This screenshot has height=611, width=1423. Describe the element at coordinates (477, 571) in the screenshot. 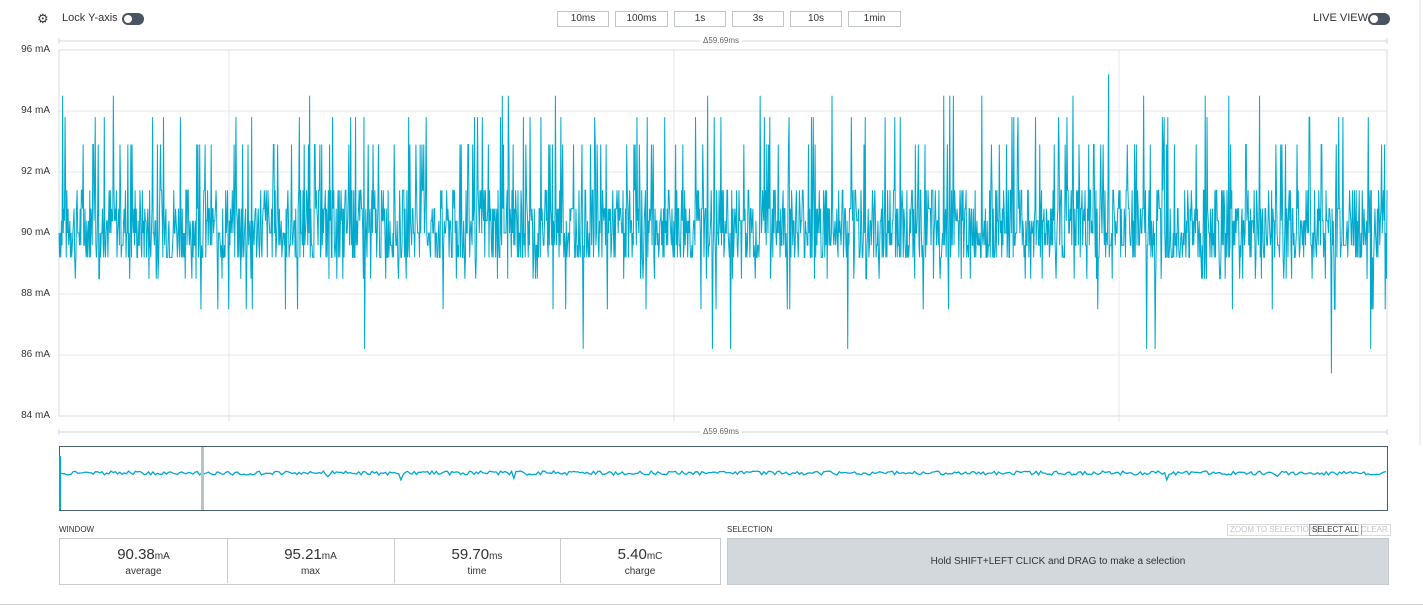

I see `stat-label: time` at that location.